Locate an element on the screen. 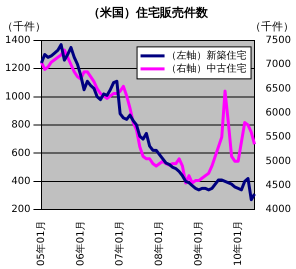 Image resolution: width=296 pixels, height=269 pixels. y-tick-label: 200 is located at coordinates (20, 210).